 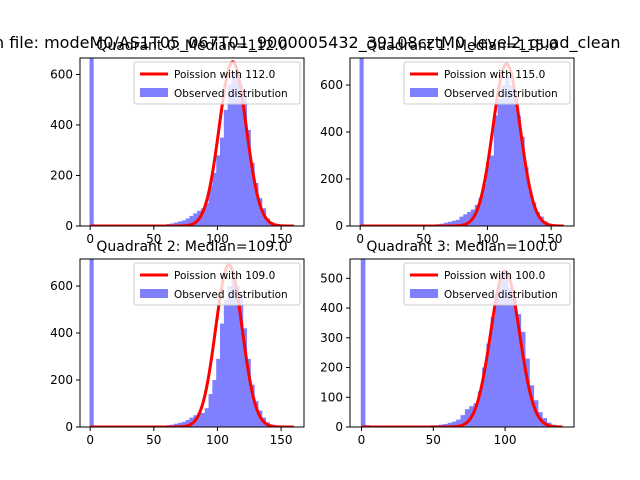 What do you see at coordinates (331, 397) in the screenshot?
I see `y-tick-label: 100` at bounding box center [331, 397].